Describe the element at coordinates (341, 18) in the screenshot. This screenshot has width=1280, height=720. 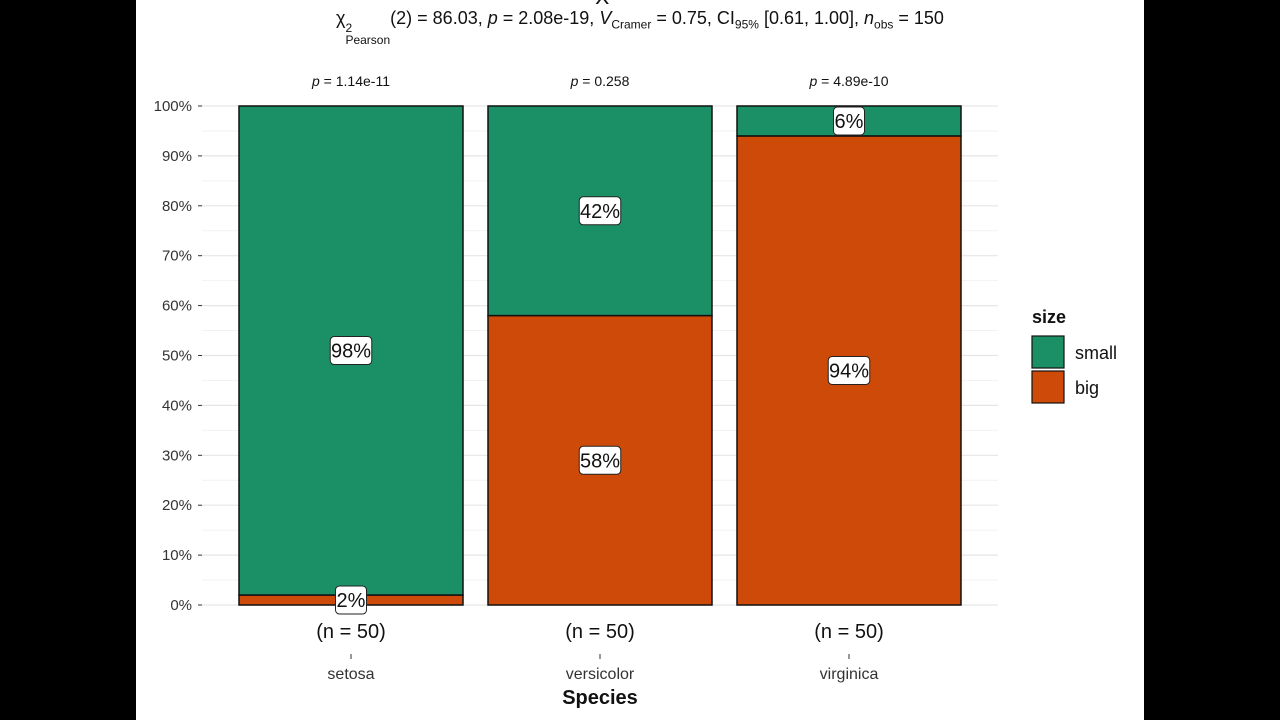
I see `chi-symbol: χ` at that location.